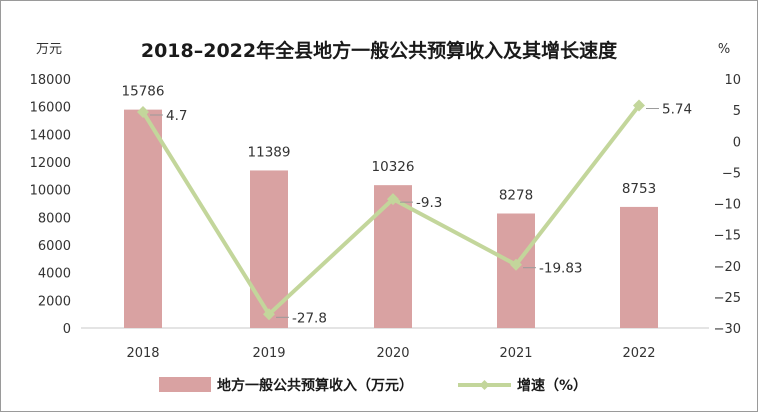 Image resolution: width=758 pixels, height=412 pixels. What do you see at coordinates (638, 353) in the screenshot?
I see `x-tick-label: 2022` at bounding box center [638, 353].